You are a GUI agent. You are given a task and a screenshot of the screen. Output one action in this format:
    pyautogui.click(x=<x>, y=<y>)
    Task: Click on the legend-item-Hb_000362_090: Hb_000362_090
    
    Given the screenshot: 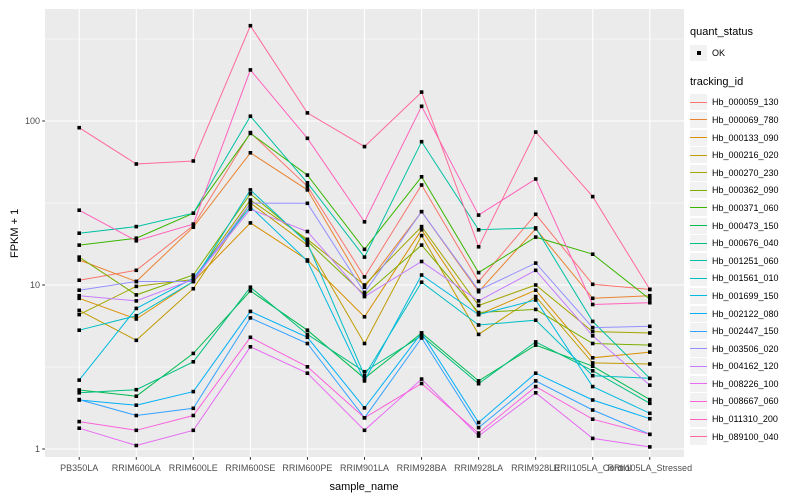 What is the action you would take?
    pyautogui.click(x=744, y=191)
    